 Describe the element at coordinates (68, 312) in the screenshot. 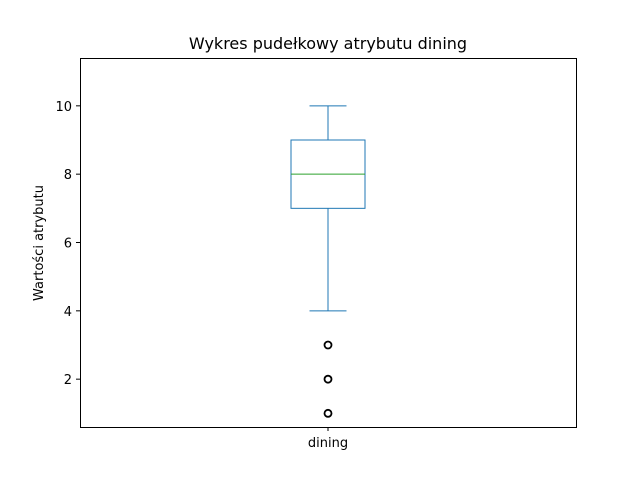

I see `y-tick-label: 4` at that location.